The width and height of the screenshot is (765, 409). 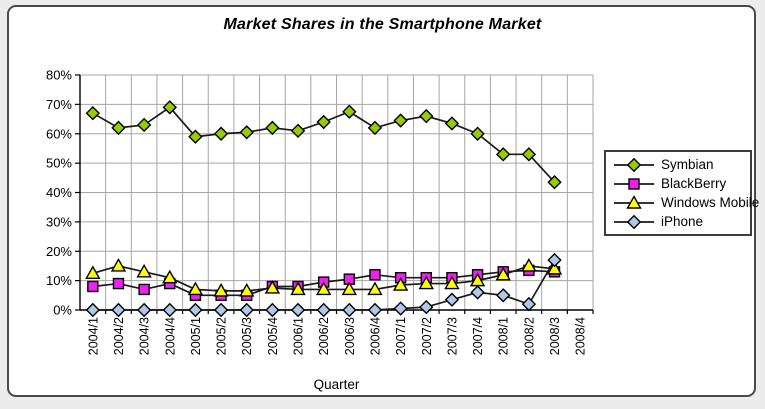 What do you see at coordinates (196, 336) in the screenshot?
I see `x-tick-label: 2005/1` at bounding box center [196, 336].